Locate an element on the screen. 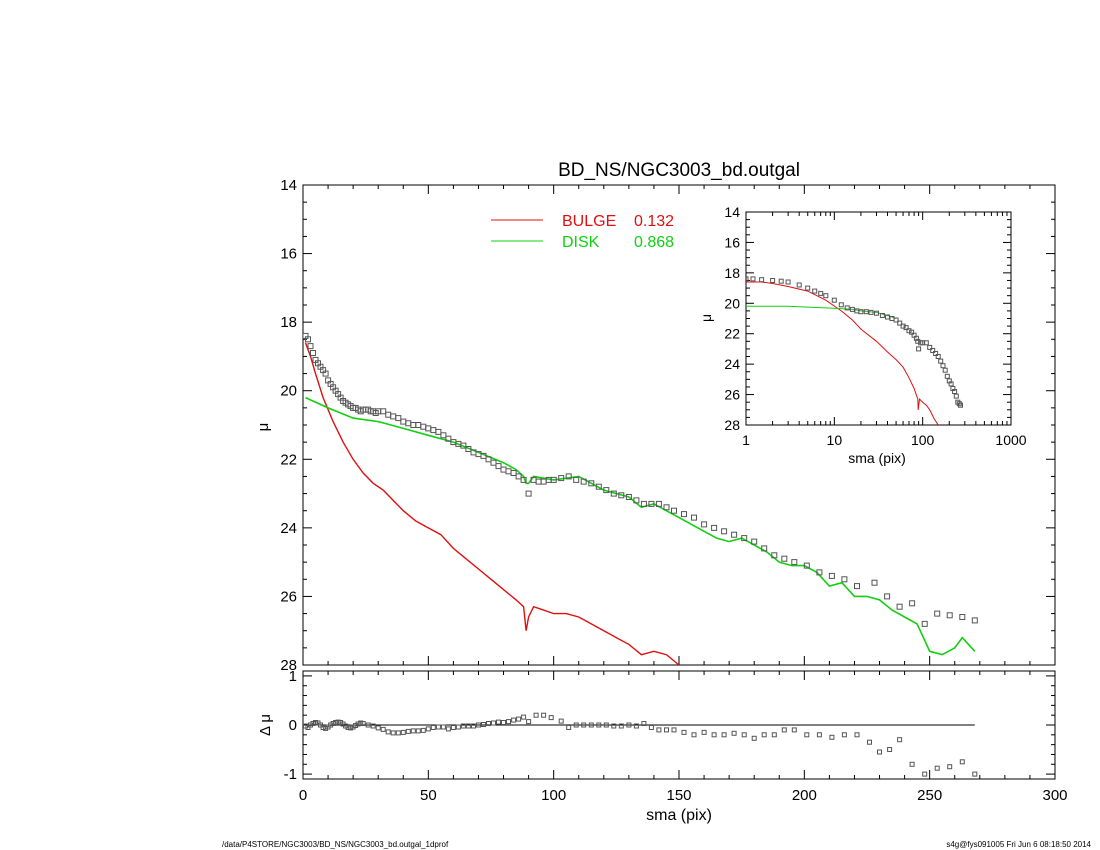 This screenshot has width=1100, height=850. main-ytick-label: 22 is located at coordinates (288, 459).